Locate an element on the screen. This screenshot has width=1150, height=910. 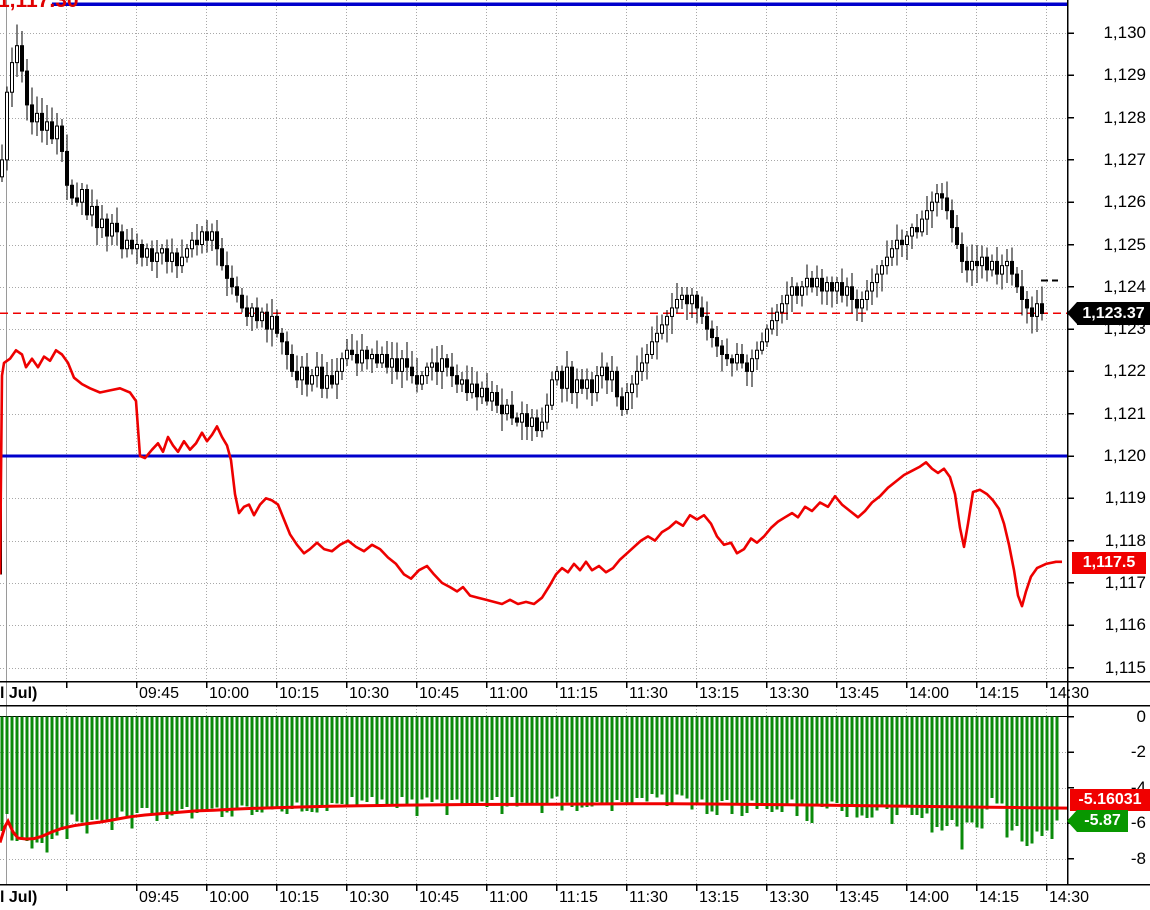
price-tick-label: 1,115 is located at coordinates (1125, 667).